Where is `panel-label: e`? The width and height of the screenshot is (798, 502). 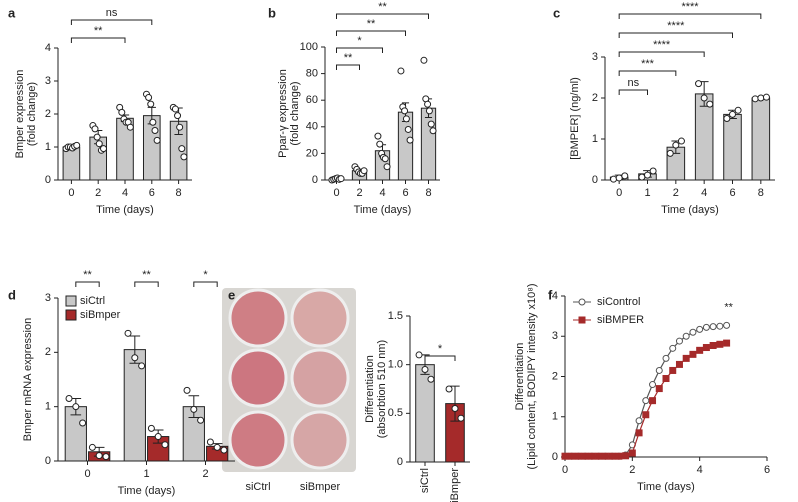 panel-label: e is located at coordinates (231, 294).